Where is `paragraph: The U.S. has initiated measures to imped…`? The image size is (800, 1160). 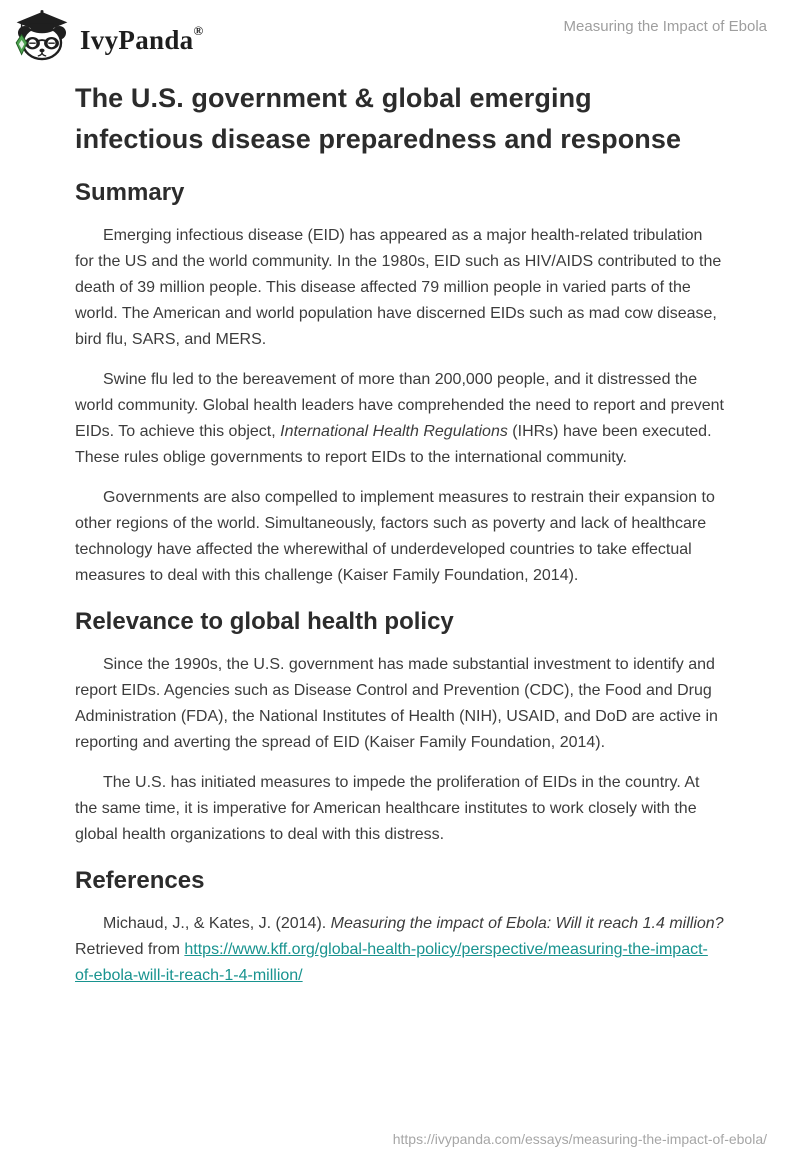
paragraph: The U.S. has initiated measures to imped… is located at coordinates (400, 809).